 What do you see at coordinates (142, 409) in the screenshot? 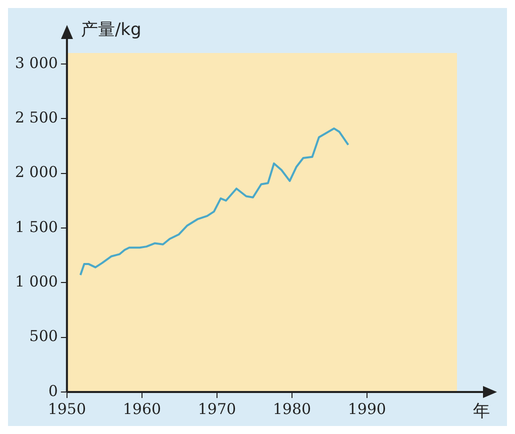
I see `x-tick-label: 1960` at bounding box center [142, 409].